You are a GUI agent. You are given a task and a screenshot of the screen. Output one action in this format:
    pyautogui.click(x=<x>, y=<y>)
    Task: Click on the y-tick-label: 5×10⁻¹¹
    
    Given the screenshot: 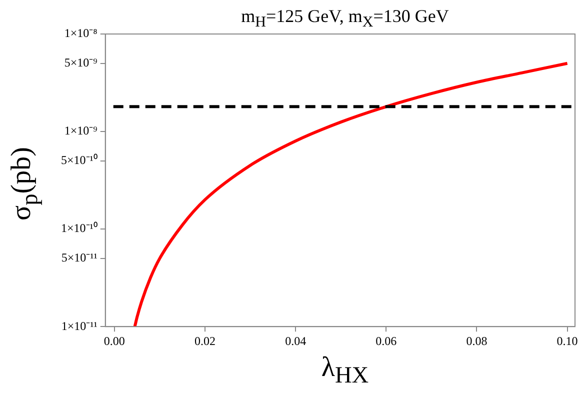 What is the action you would take?
    pyautogui.click(x=79, y=257)
    